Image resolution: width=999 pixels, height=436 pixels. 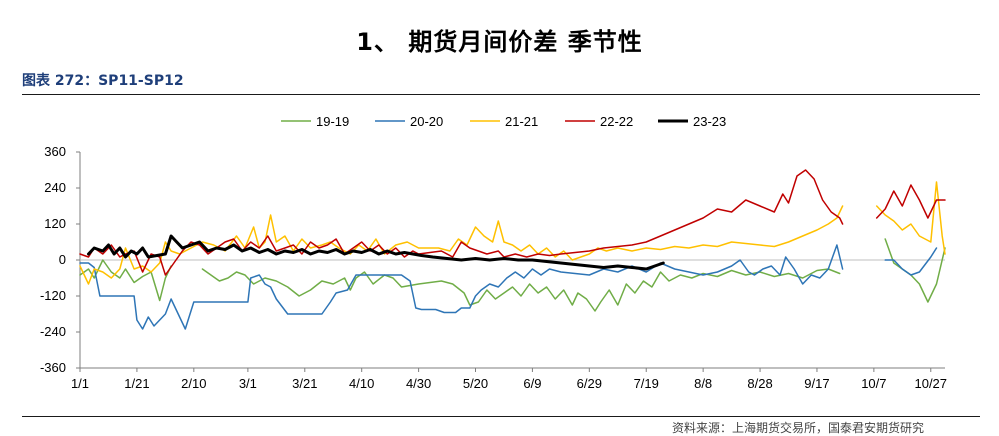 I want to click on legend-entry: 23-23, so click(x=709, y=121).